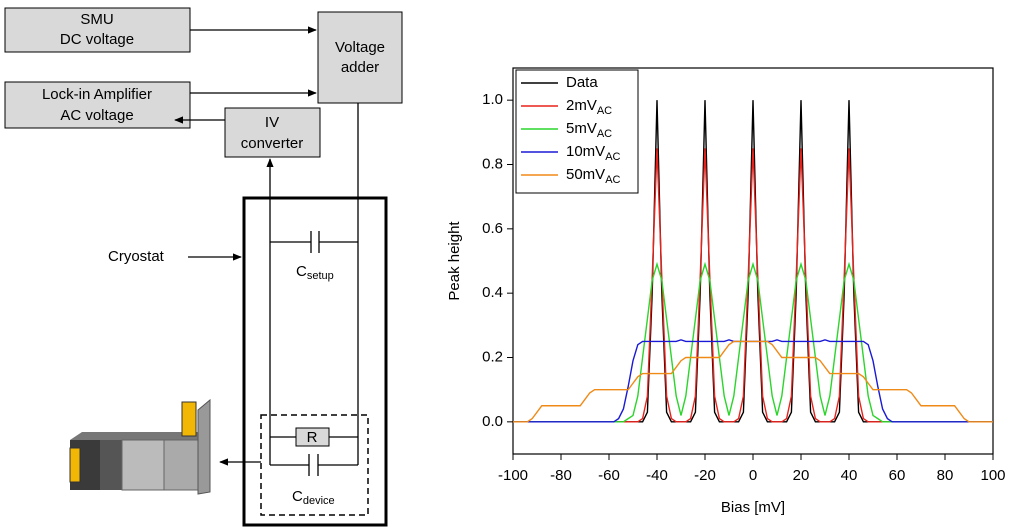  I want to click on y-tick-label: 0.2, so click(492, 356).